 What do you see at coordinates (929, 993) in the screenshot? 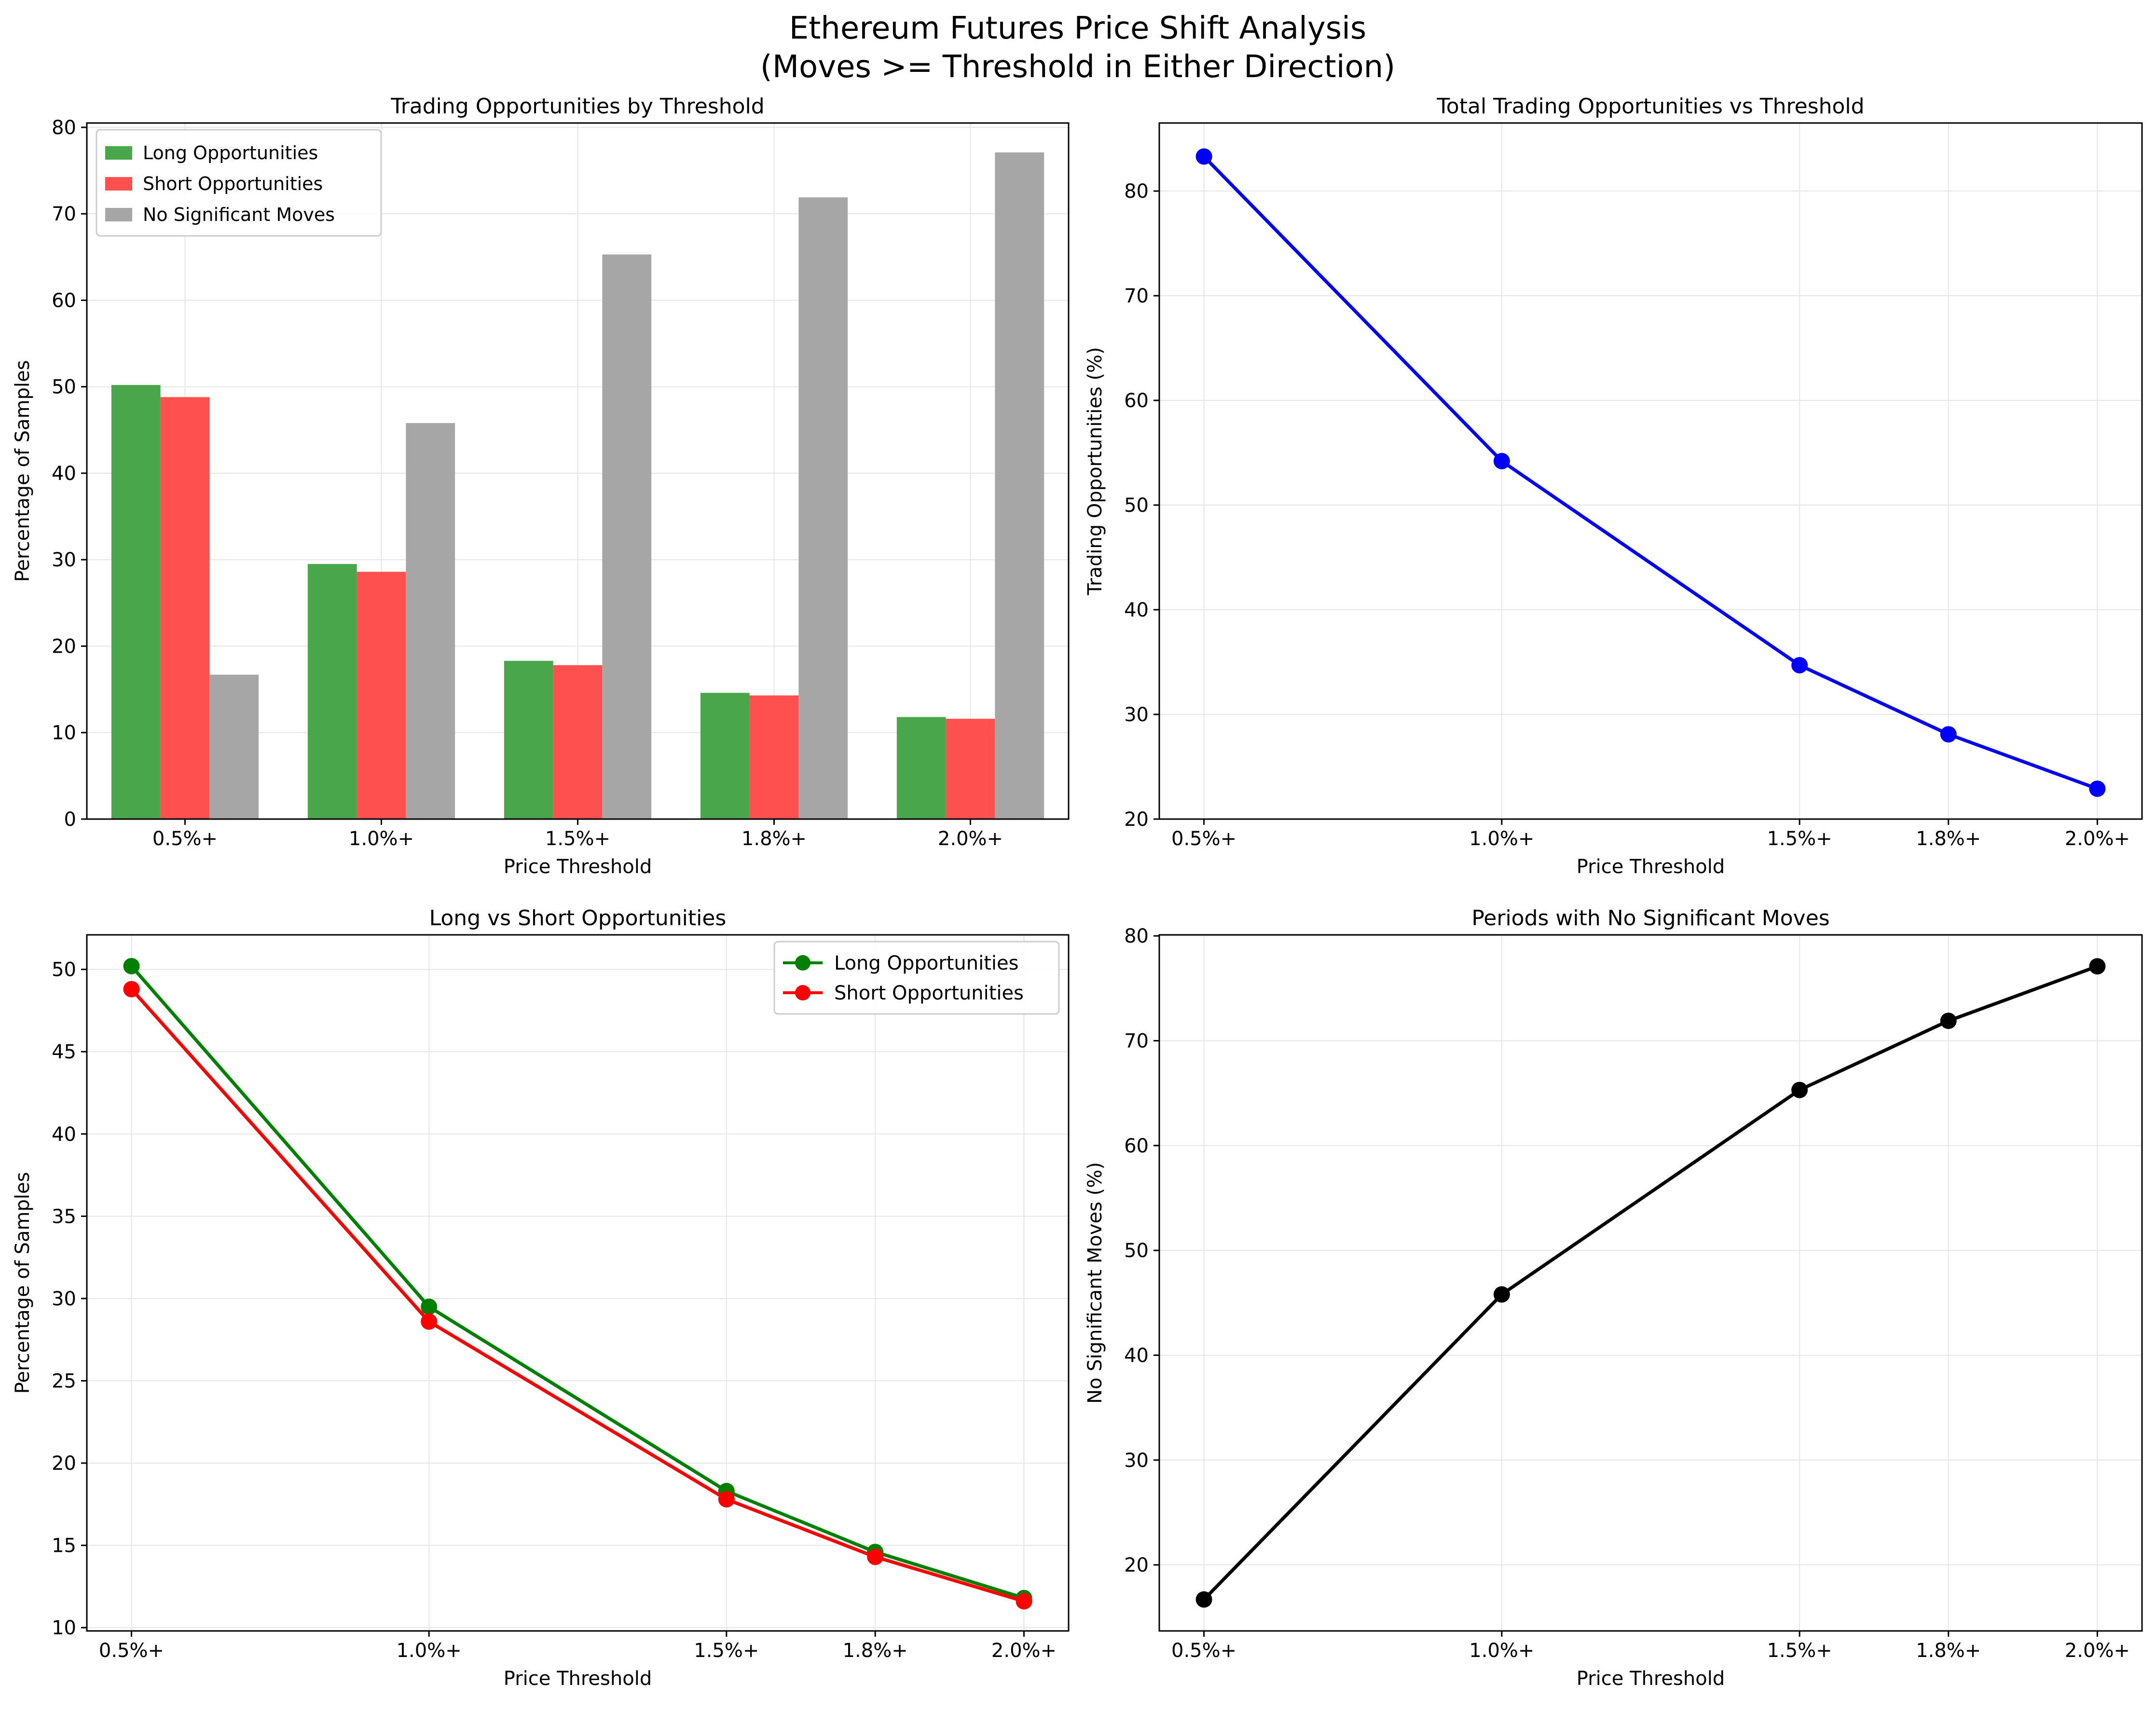
I see `legend-label-short: Short Opportunities` at bounding box center [929, 993].